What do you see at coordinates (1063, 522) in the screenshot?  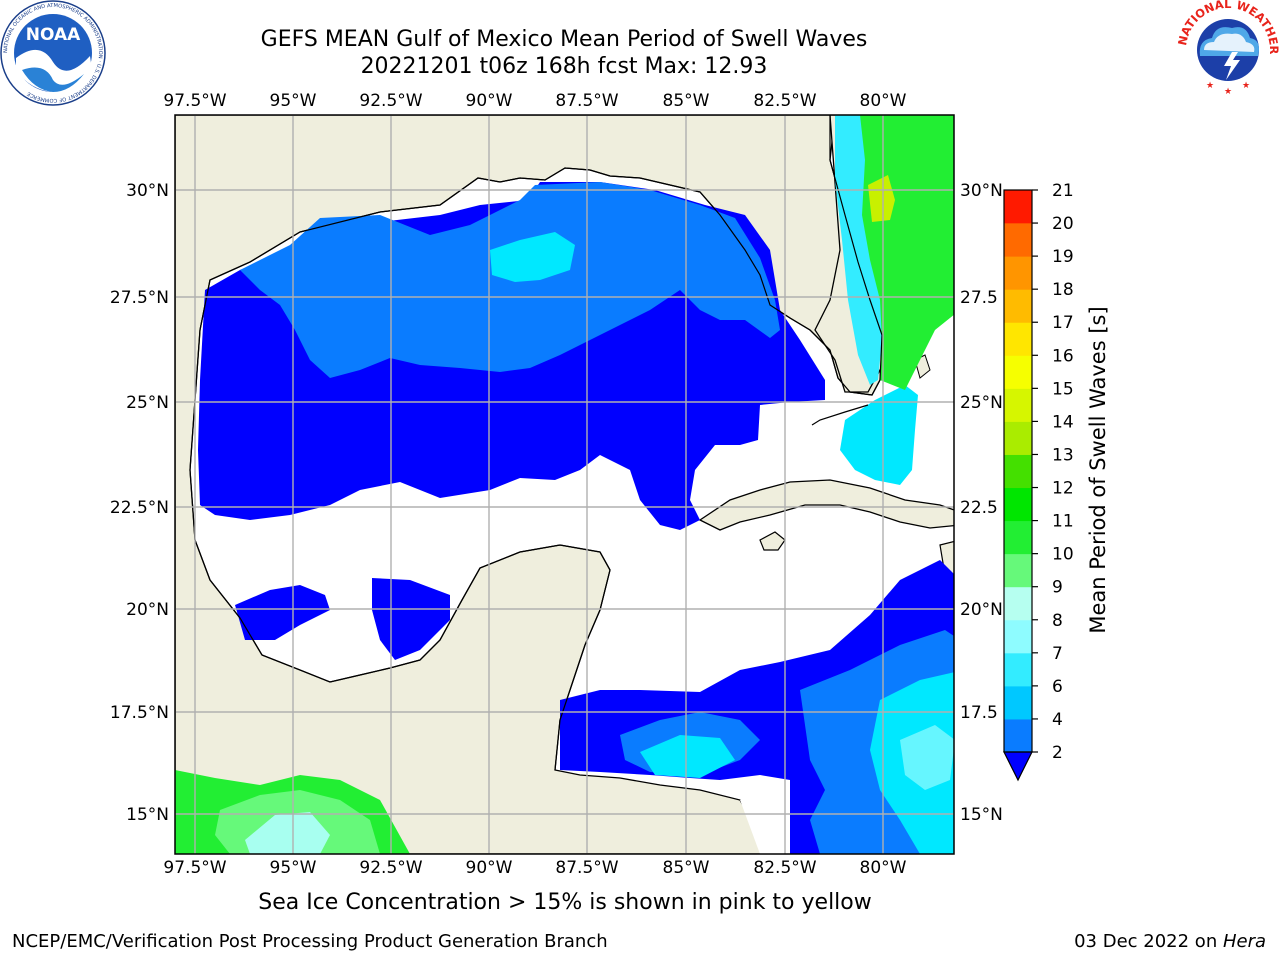 I see `colorbar-tick-label: 11` at bounding box center [1063, 522].